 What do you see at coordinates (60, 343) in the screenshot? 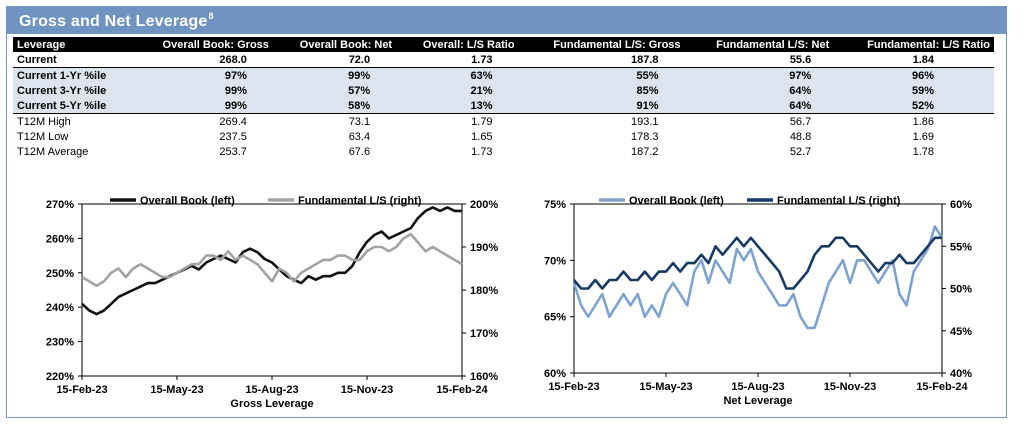
I see `left-axis-tick-label: 230%` at bounding box center [60, 343].